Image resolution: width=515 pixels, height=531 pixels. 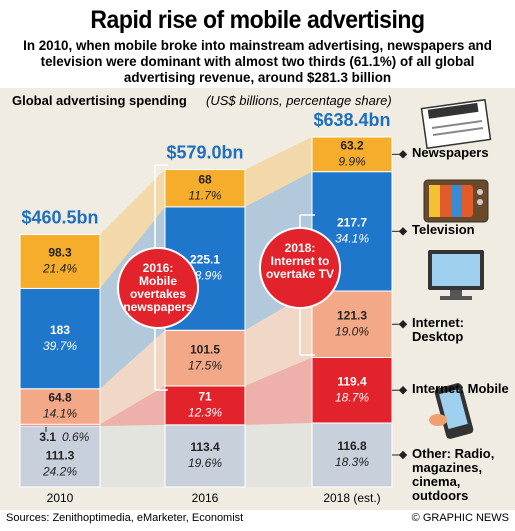 I want to click on annotation: 2016: Mobile overtakes newspapers, so click(x=158, y=287).